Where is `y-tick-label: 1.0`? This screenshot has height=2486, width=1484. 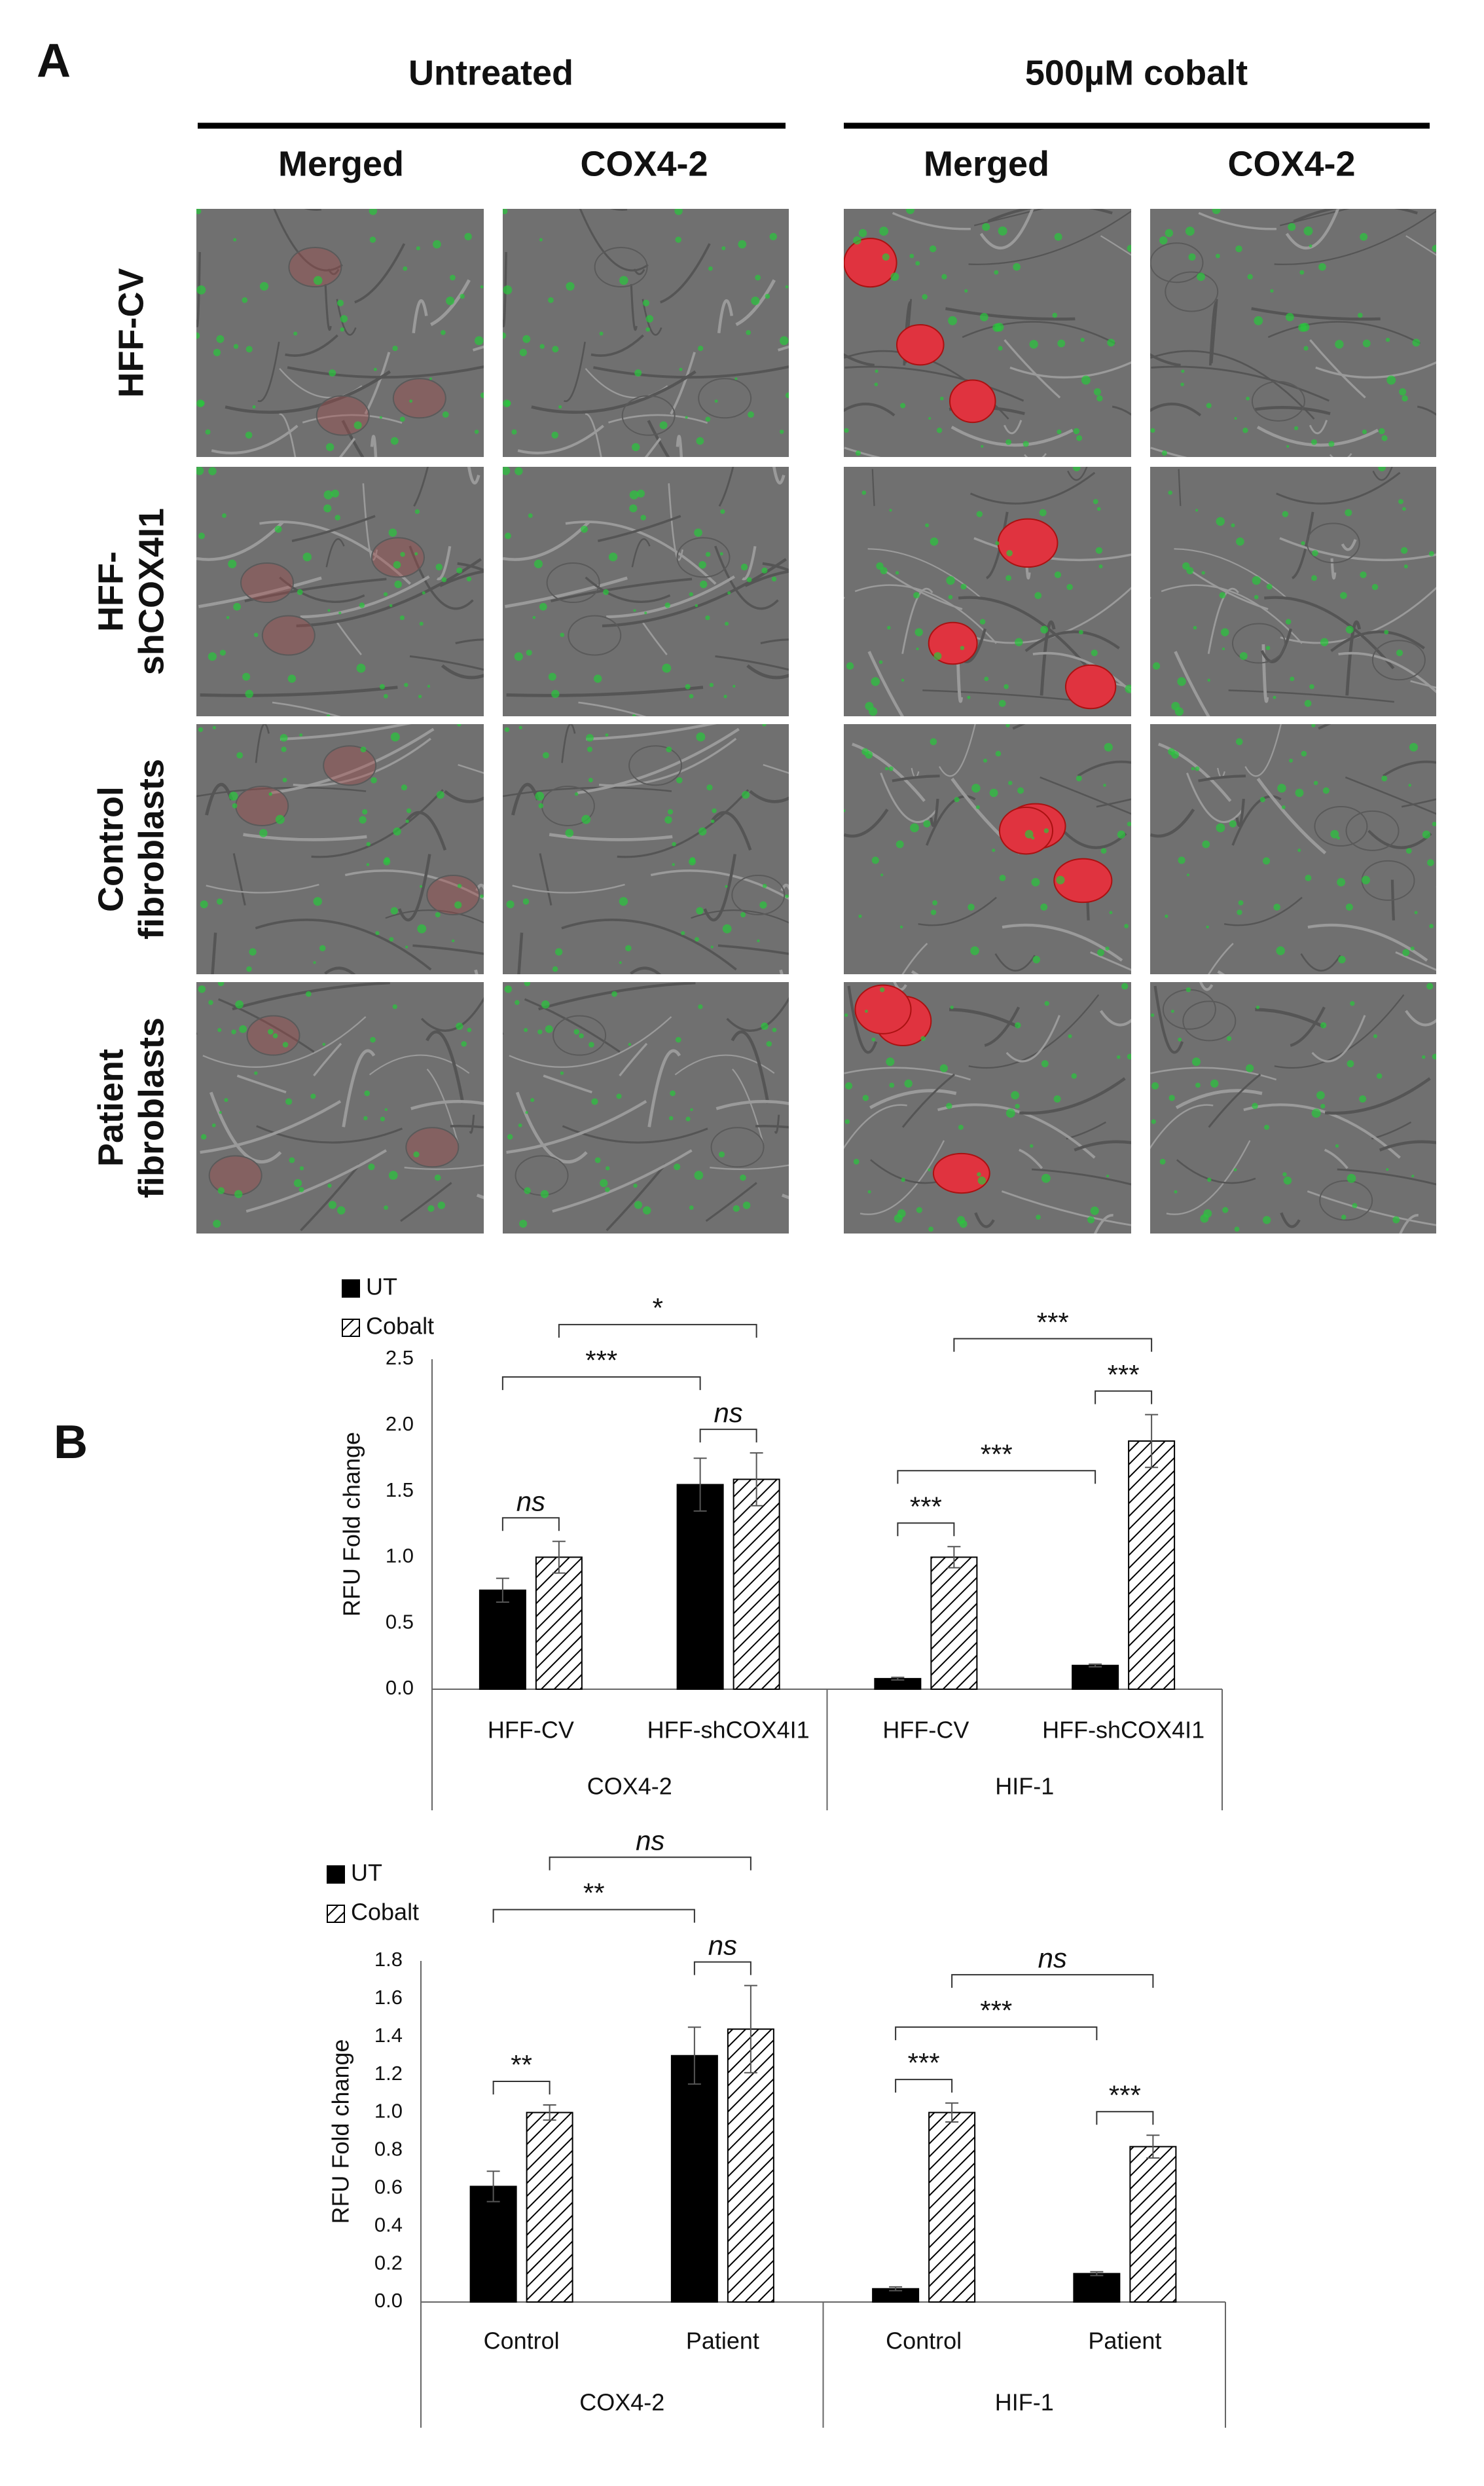
y-tick-label: 1.0 is located at coordinates (388, 2111).